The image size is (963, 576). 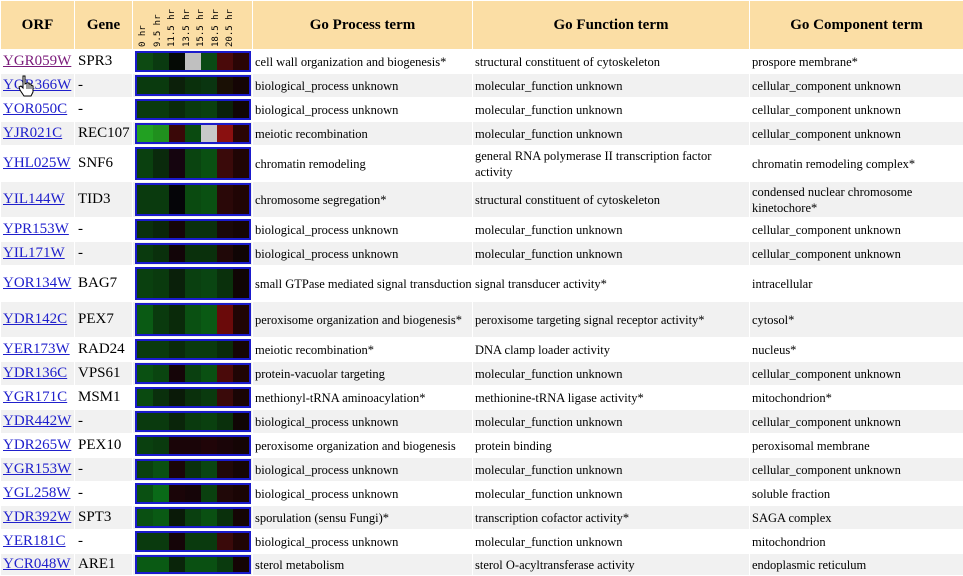 I want to click on orf-cell: YHL025W, so click(x=37, y=163).